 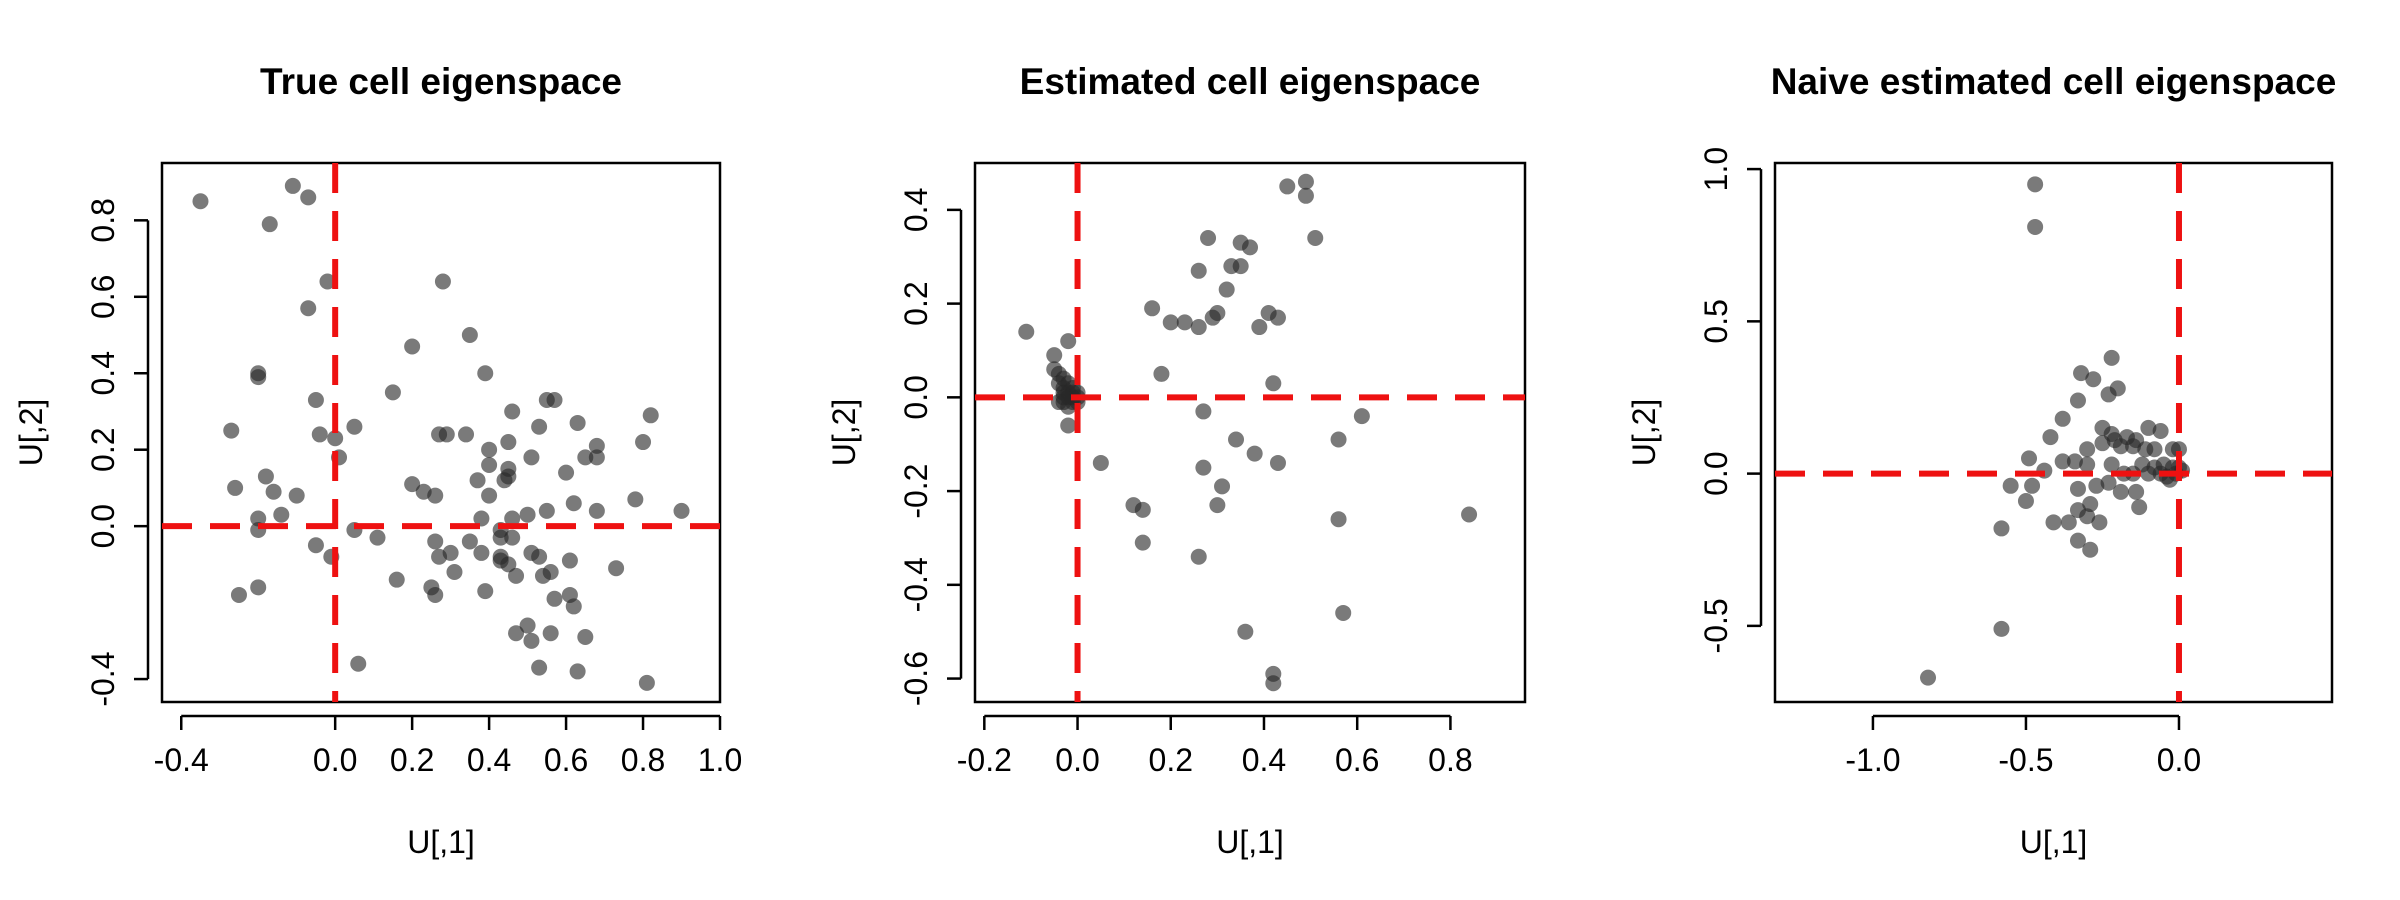 I want to click on x-tick-label: 0.0, so click(x=1077, y=760).